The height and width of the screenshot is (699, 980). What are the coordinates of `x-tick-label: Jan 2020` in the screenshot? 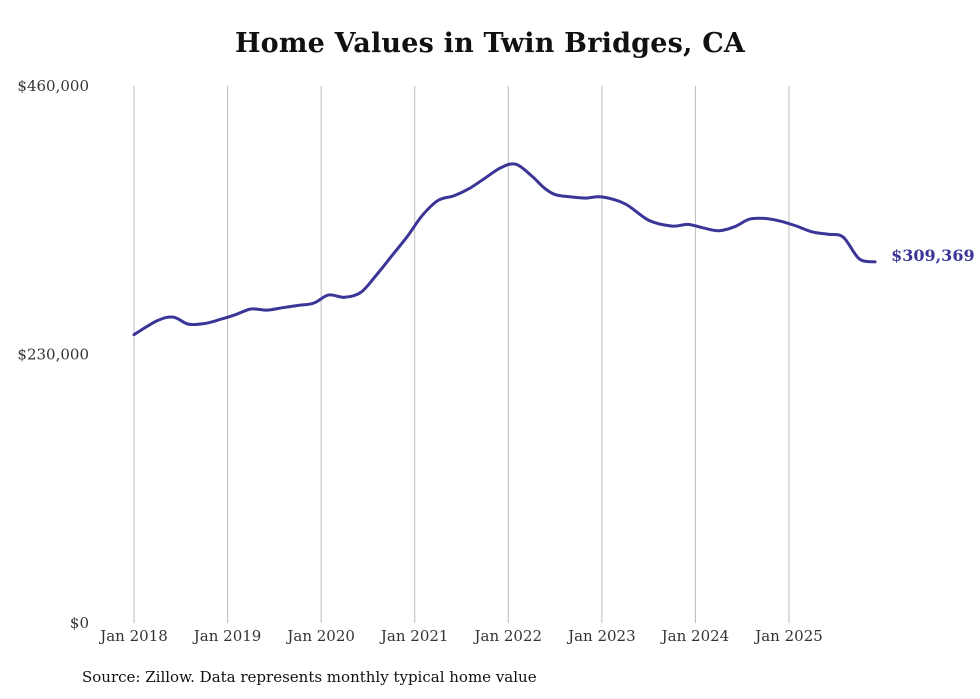 It's located at (320, 636).